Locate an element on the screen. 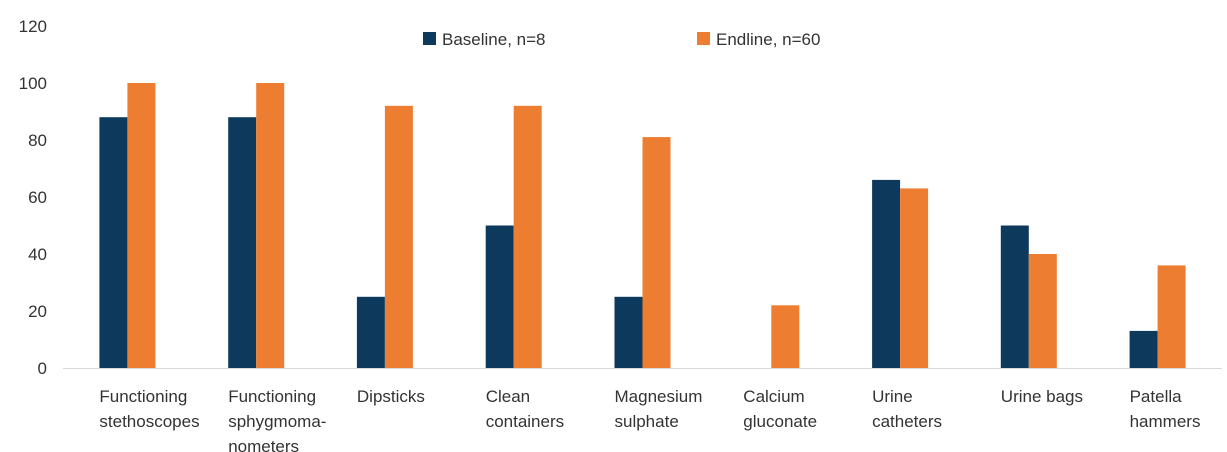  x-category-label-line: catheters is located at coordinates (907, 421).